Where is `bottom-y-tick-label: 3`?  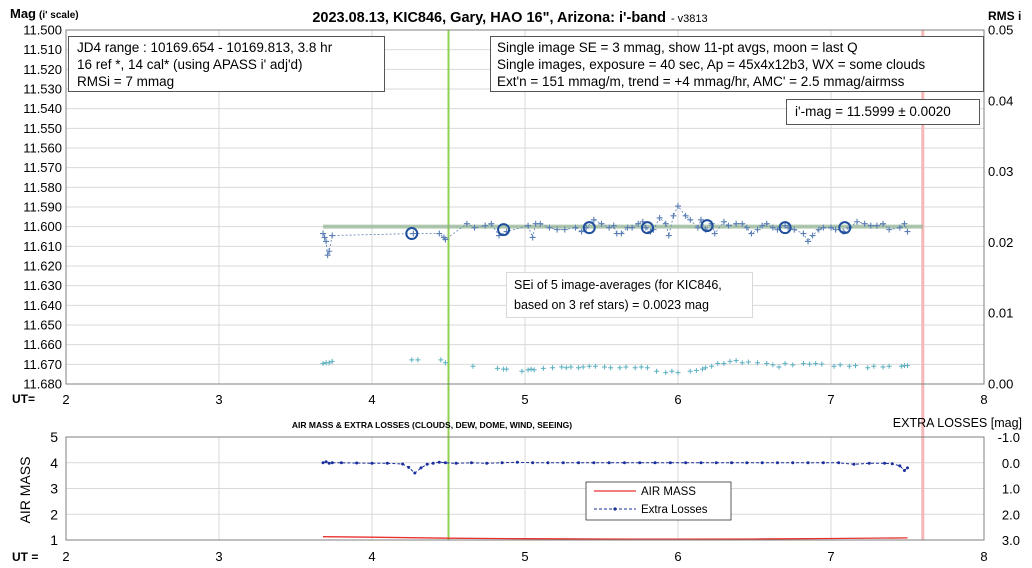
bottom-y-tick-label: 3 is located at coordinates (54, 489).